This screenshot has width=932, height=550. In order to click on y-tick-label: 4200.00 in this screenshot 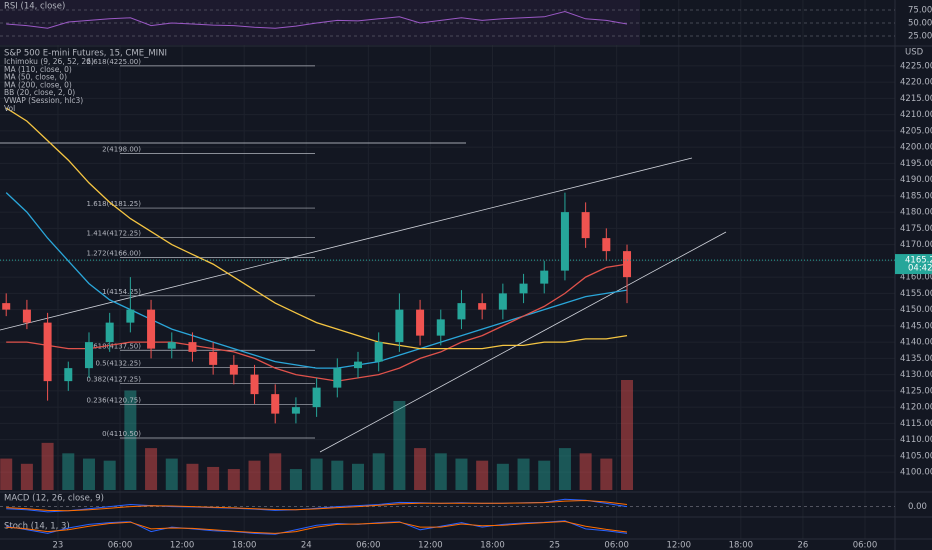, I will do `click(916, 148)`.